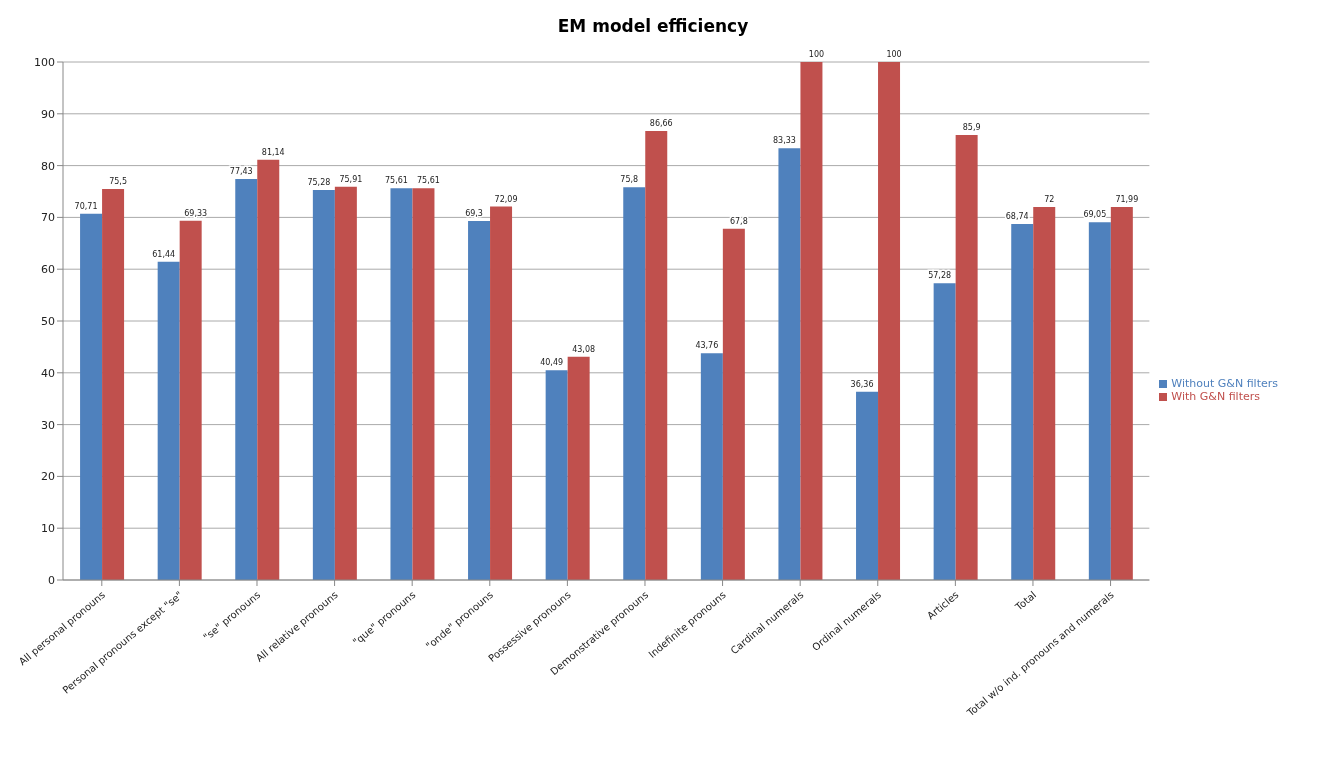 The width and height of the screenshot is (1320, 760). Describe the element at coordinates (940, 276) in the screenshot. I see `data-label: 57,28` at that location.